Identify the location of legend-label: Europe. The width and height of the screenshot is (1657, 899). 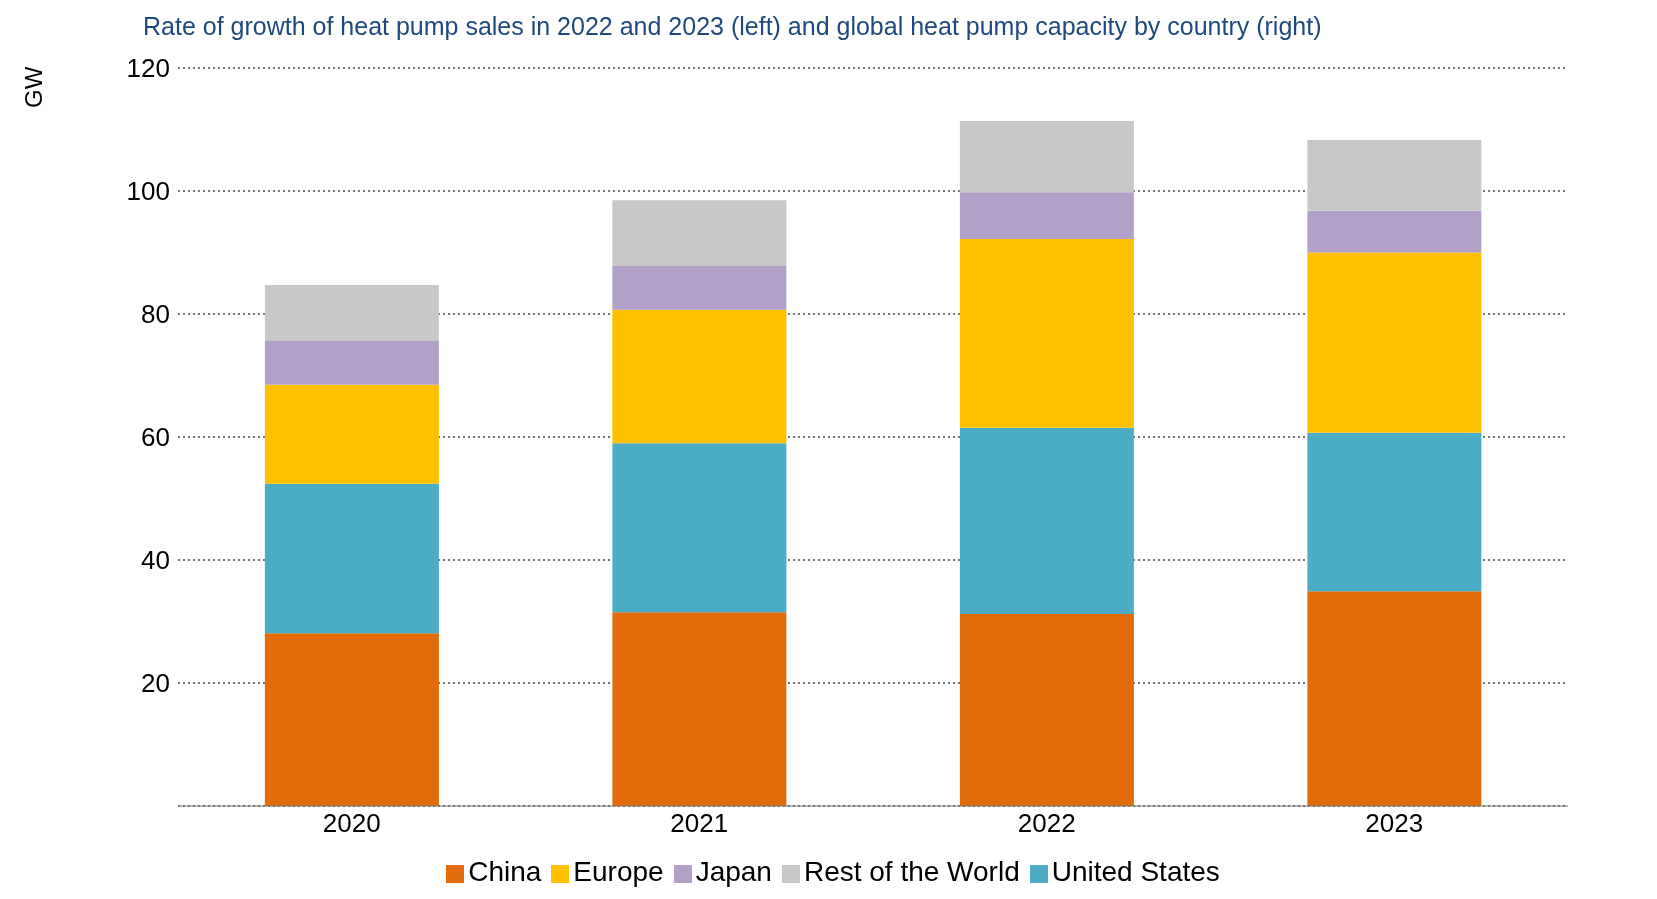
(618, 871).